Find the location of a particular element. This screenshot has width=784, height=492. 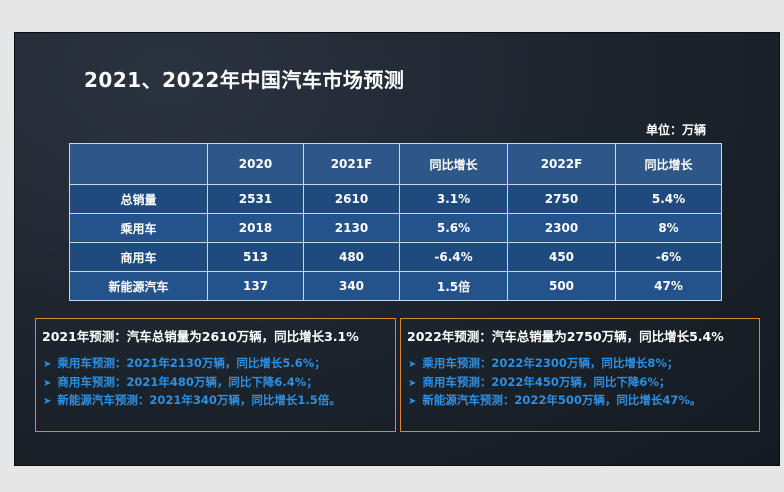

list-item-text: 乘用车预测：2022年2300万辆，同比增长8%； is located at coordinates (550, 363).